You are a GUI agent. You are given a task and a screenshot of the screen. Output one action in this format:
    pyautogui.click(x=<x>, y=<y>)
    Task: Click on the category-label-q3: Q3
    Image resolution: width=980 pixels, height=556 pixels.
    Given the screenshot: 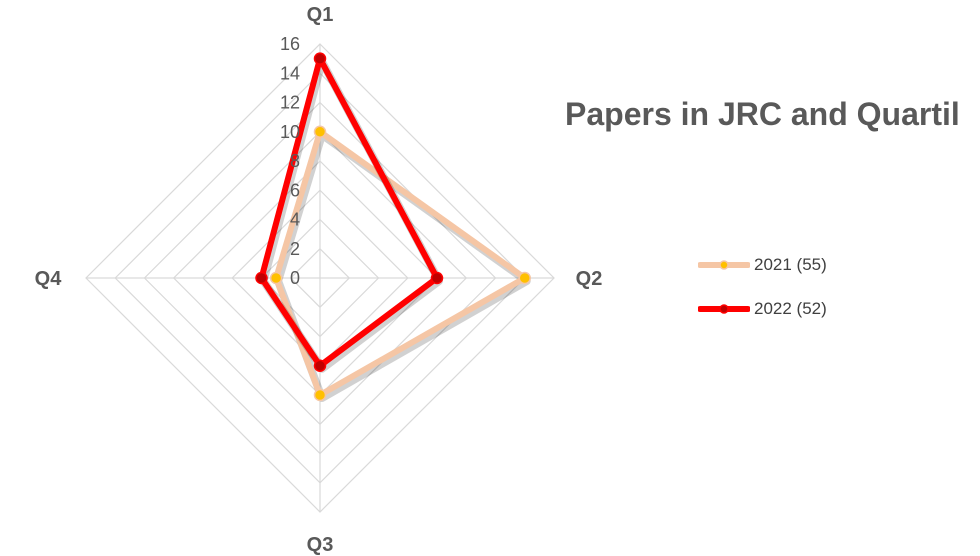 What is the action you would take?
    pyautogui.click(x=320, y=545)
    